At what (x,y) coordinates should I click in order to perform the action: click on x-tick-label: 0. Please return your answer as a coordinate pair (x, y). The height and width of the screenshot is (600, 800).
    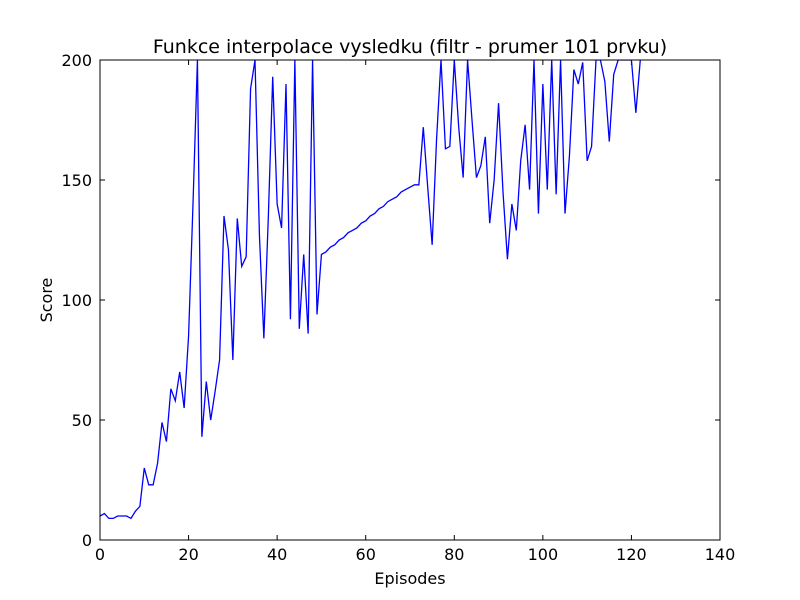
    Looking at the image, I should click on (100, 554).